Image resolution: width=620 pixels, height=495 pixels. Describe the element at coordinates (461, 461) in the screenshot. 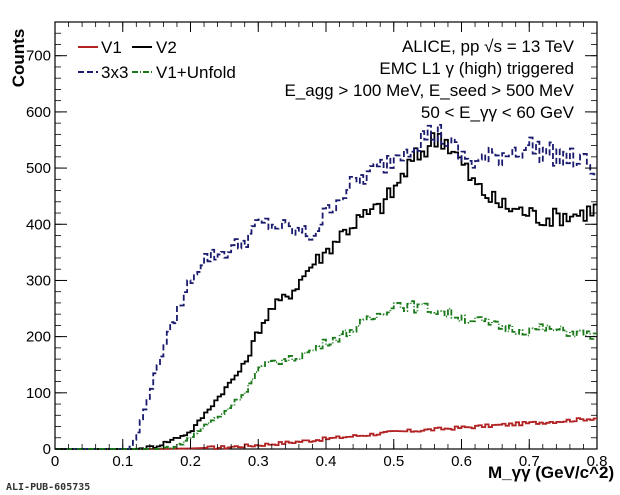

I see `x-tick-label: 0.6` at that location.